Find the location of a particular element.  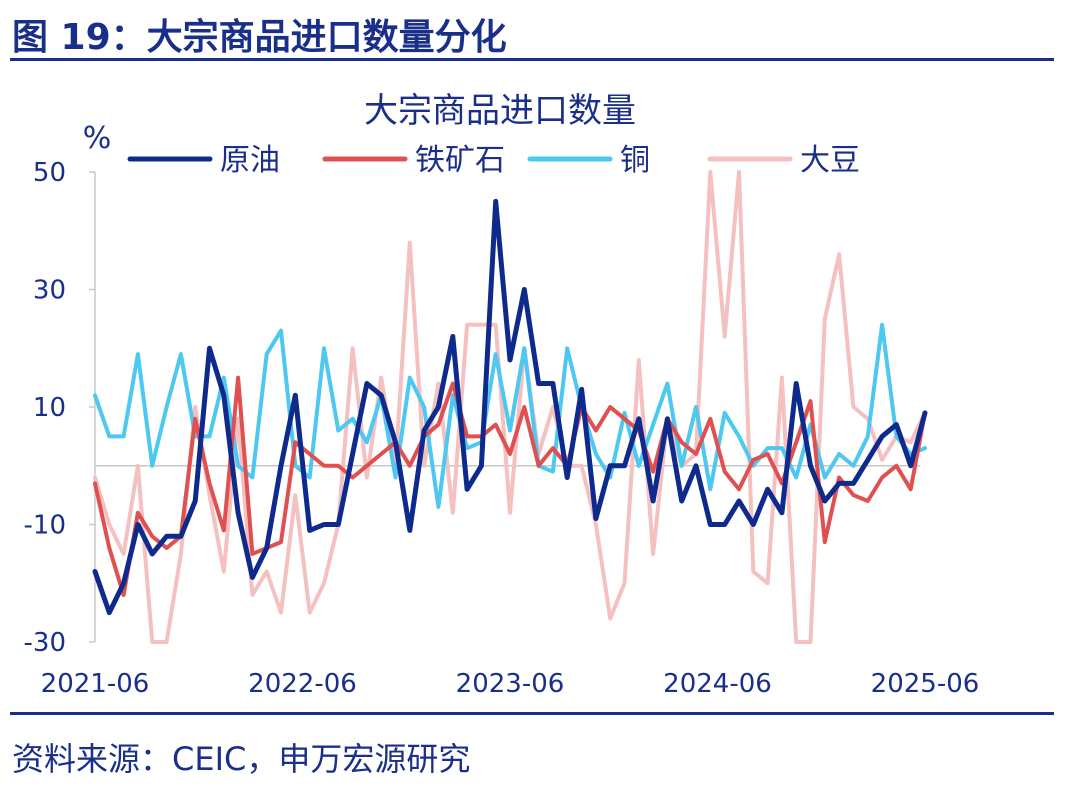

source-note: 资料来源：CEIC，申万宏源研究 is located at coordinates (241, 759).